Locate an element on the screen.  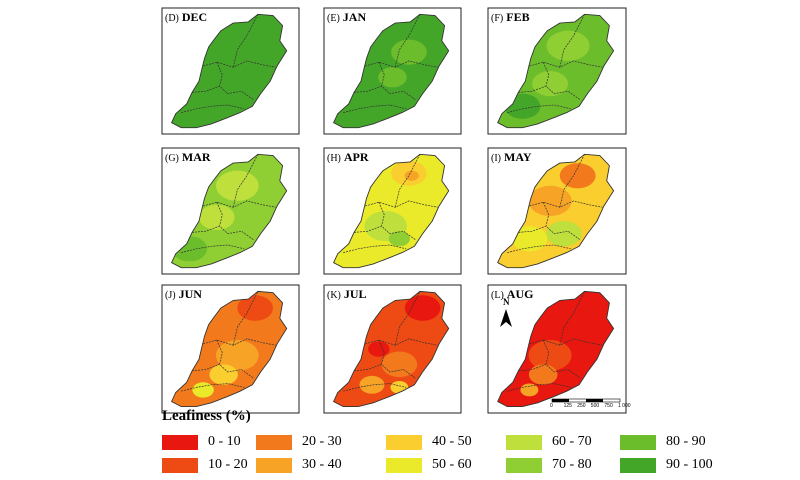
panel-letter: (I) is located at coordinates (496, 158).